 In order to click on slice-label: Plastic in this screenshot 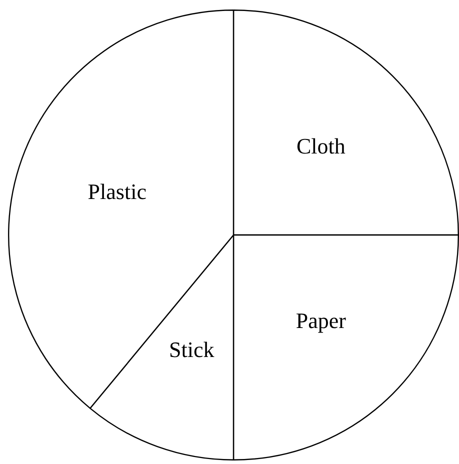, I will do `click(117, 191)`.